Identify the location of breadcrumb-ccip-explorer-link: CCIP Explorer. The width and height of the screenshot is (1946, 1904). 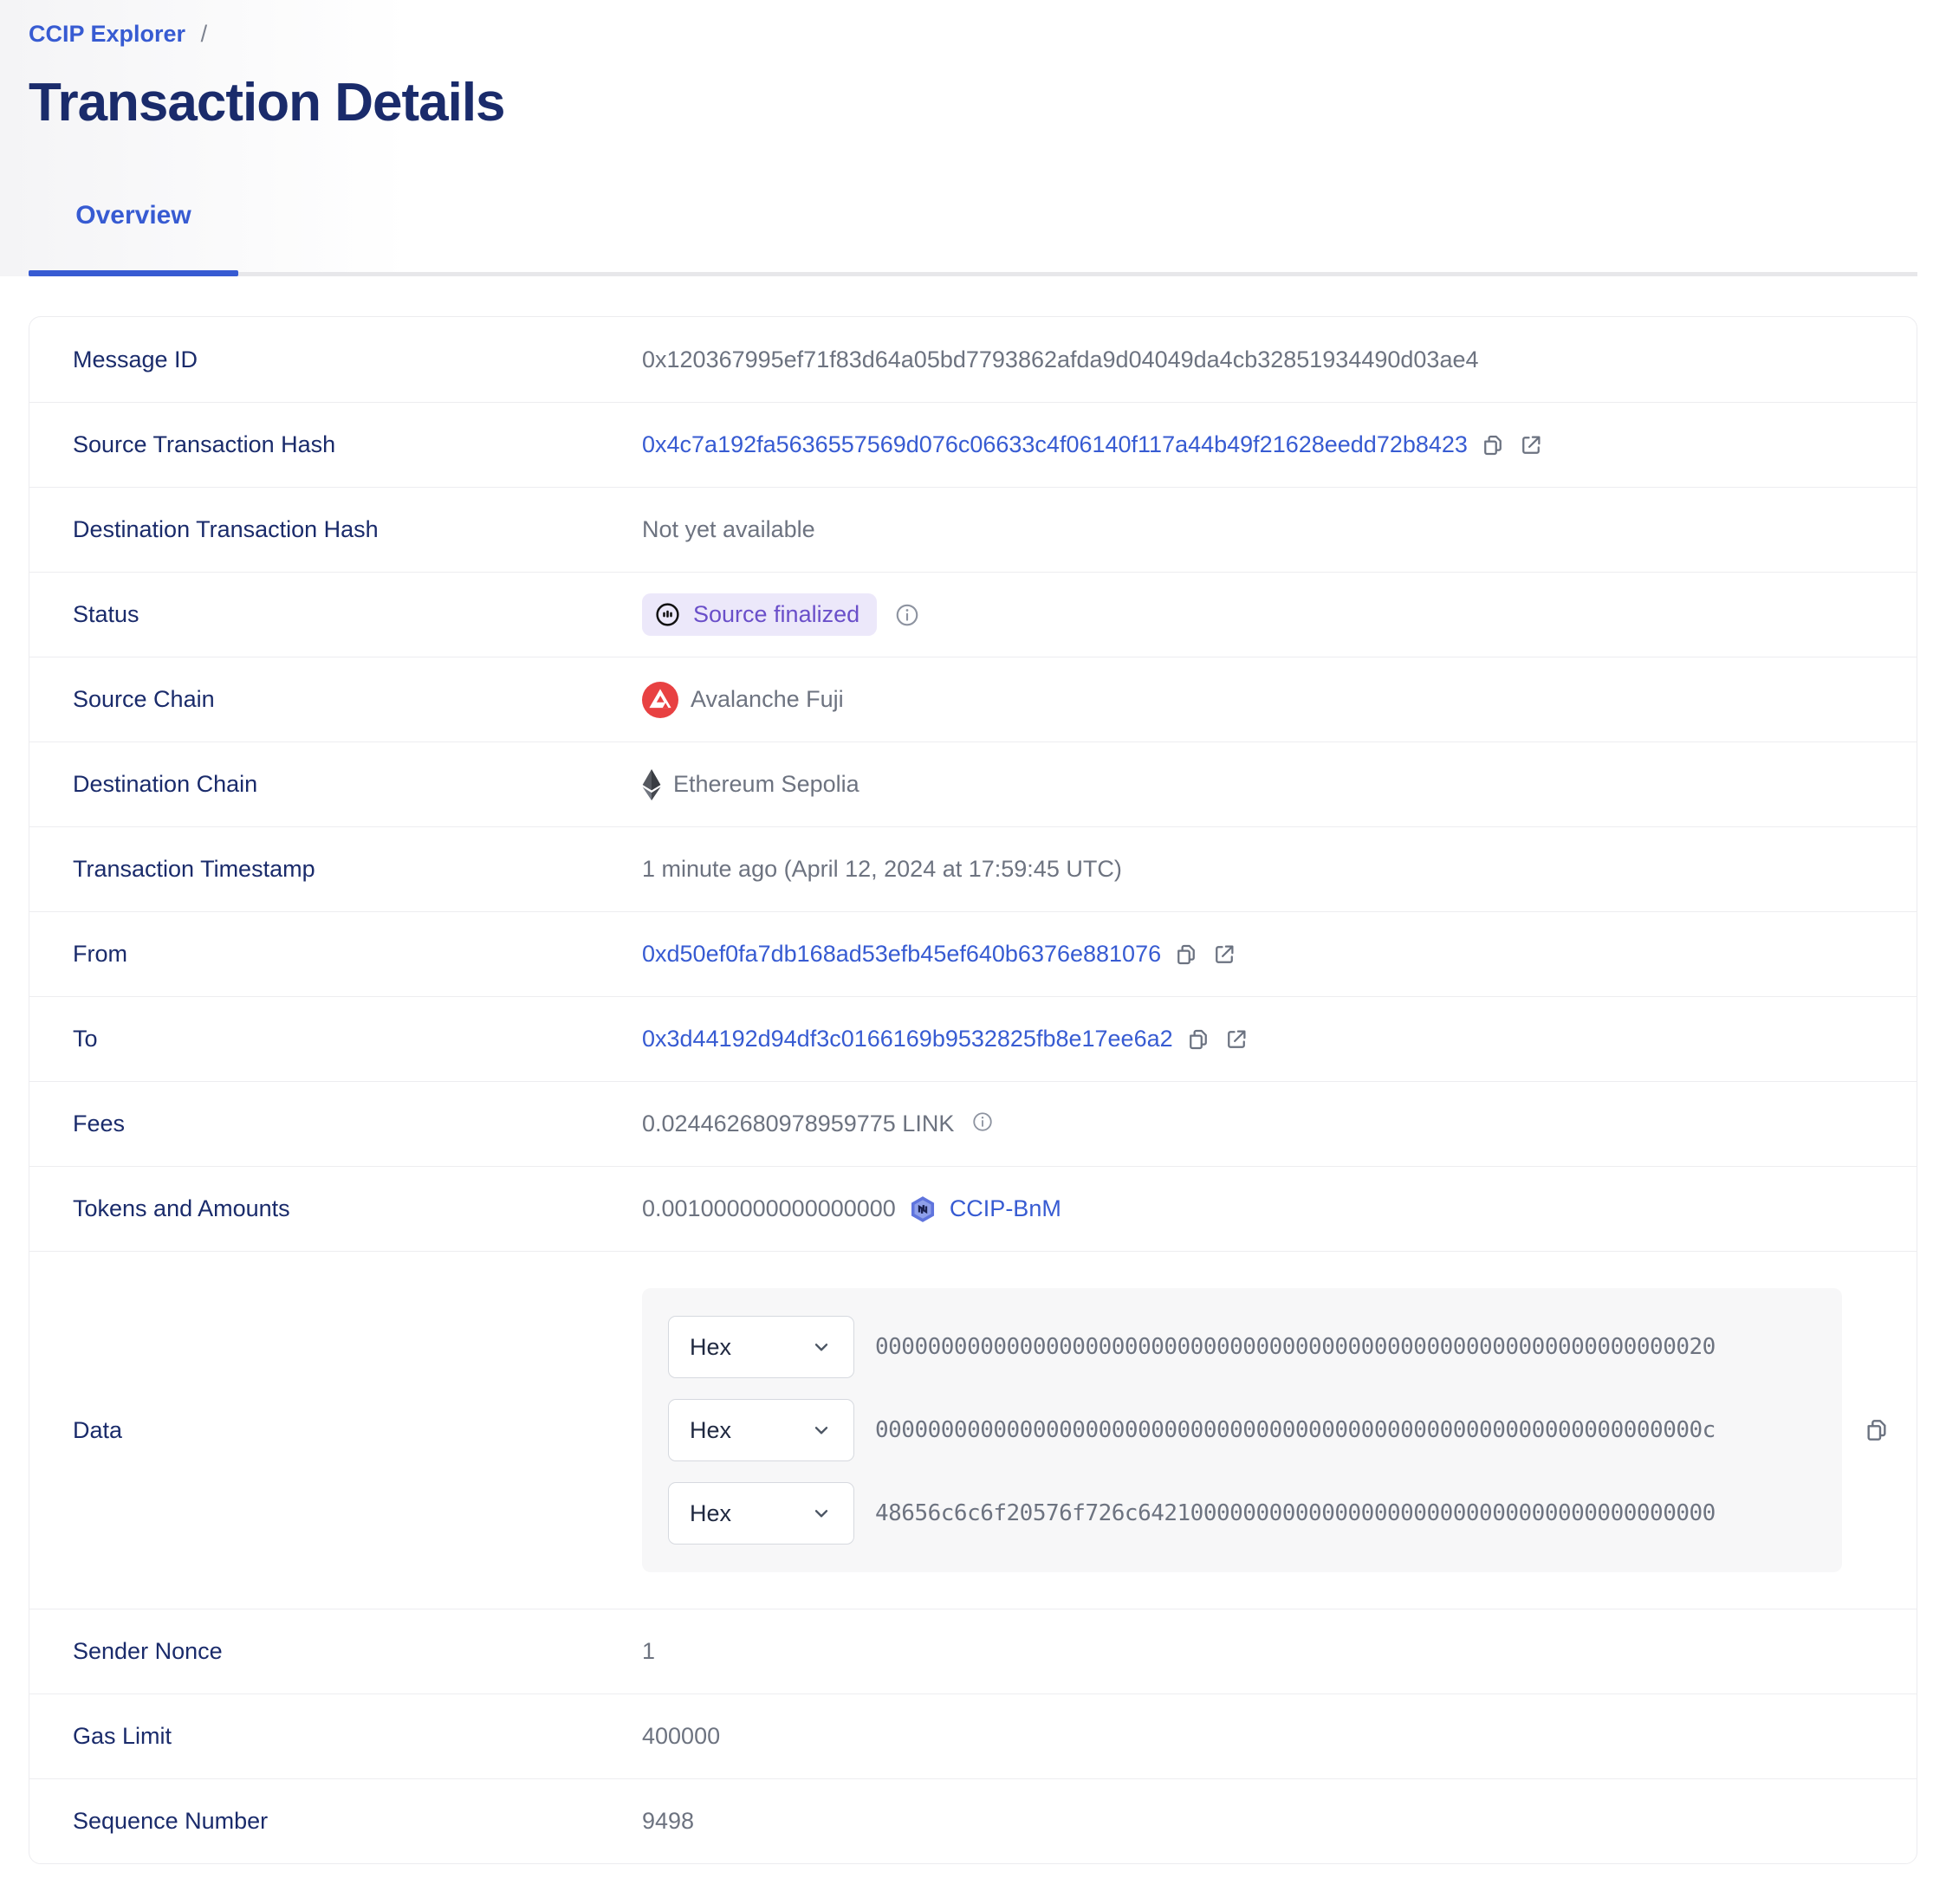
(107, 34).